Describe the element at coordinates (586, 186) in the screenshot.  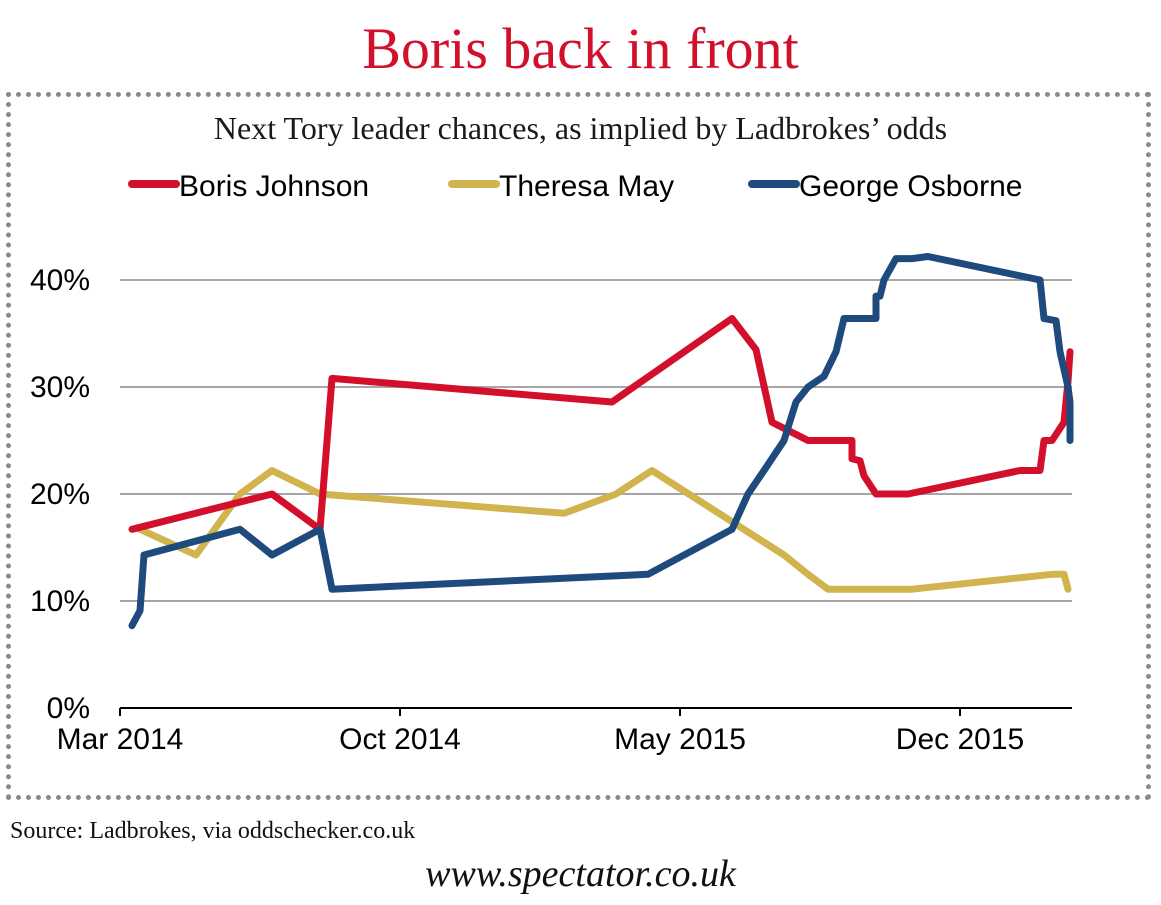
I see `legend-label: Theresa May` at that location.